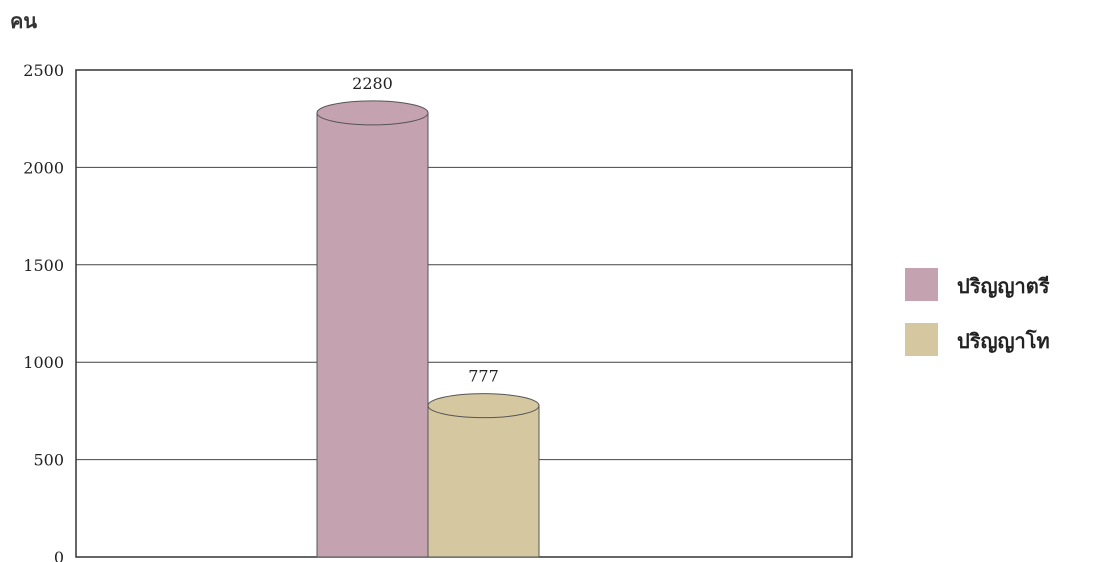  What do you see at coordinates (1003, 341) in the screenshot?
I see `legend-label: ปริญญาโท` at bounding box center [1003, 341].